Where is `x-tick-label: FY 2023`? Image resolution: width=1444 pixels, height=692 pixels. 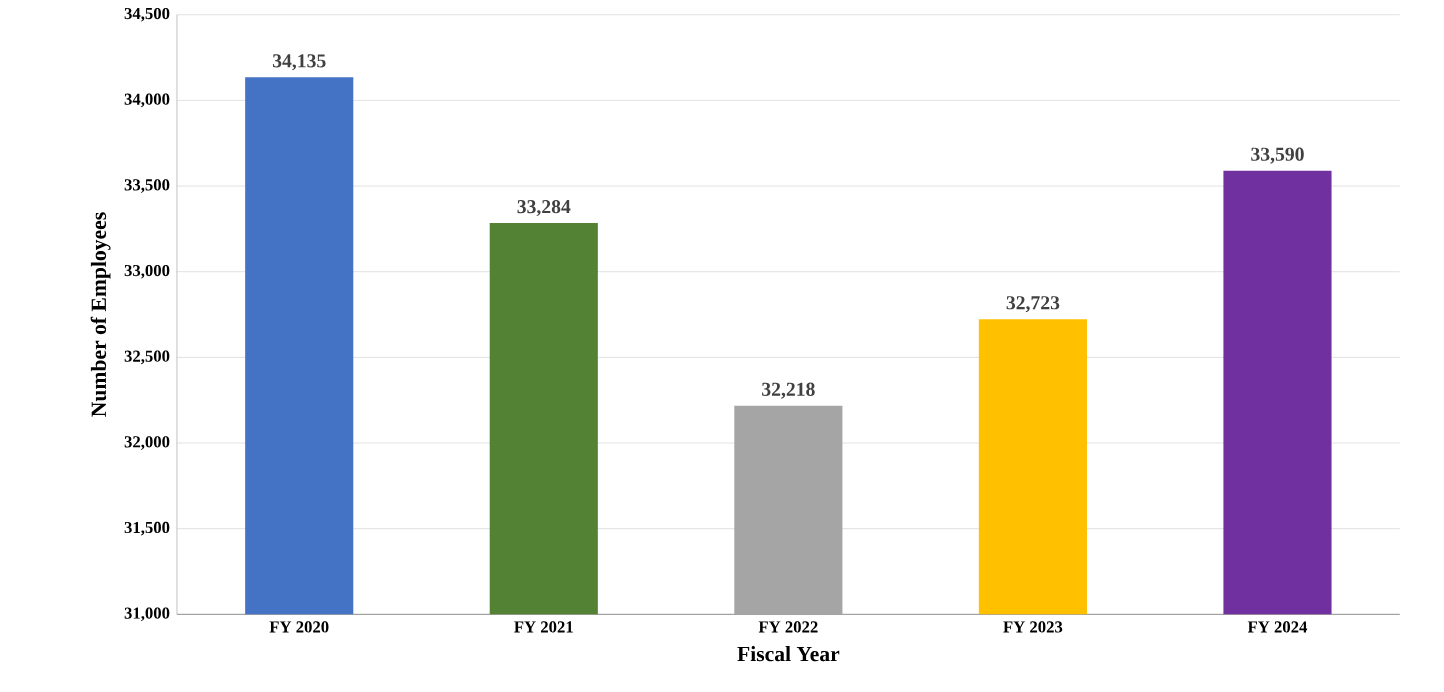 x-tick-label: FY 2023 is located at coordinates (1033, 627).